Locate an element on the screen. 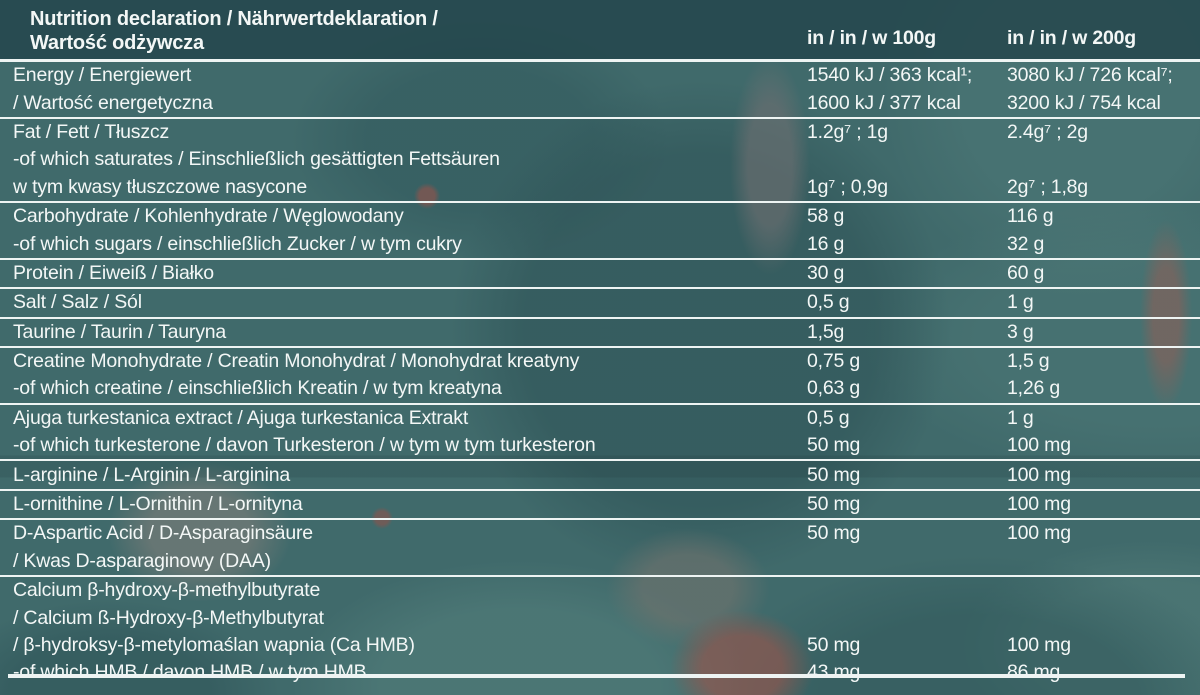  value-per-100g: 58 g is located at coordinates (826, 216).